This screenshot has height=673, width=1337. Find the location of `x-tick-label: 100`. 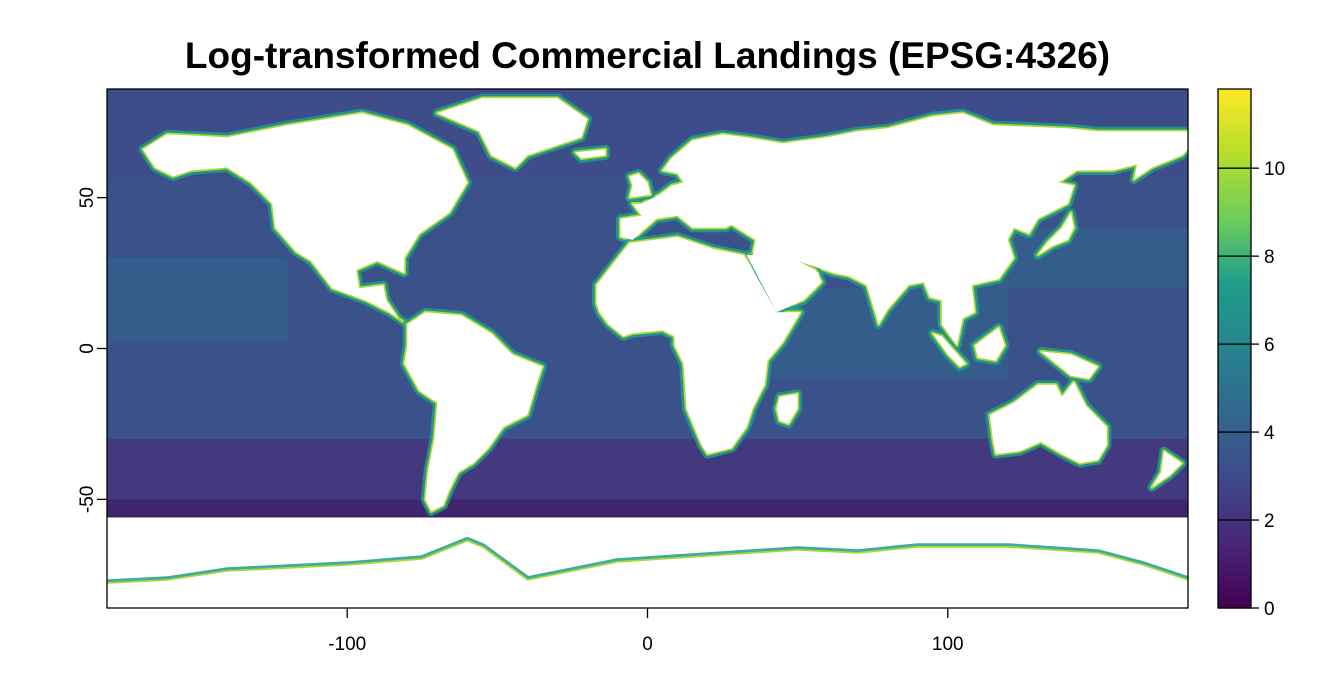

x-tick-label: 100 is located at coordinates (948, 644).